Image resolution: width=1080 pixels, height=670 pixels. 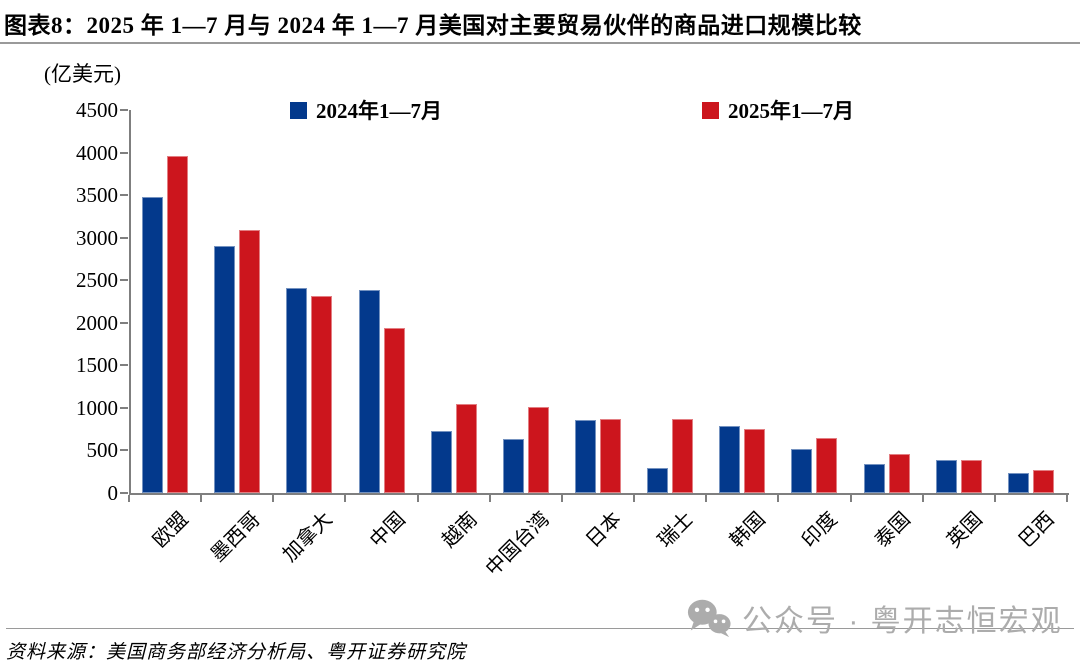 What do you see at coordinates (540, 43) in the screenshot?
I see `title-divider` at bounding box center [540, 43].